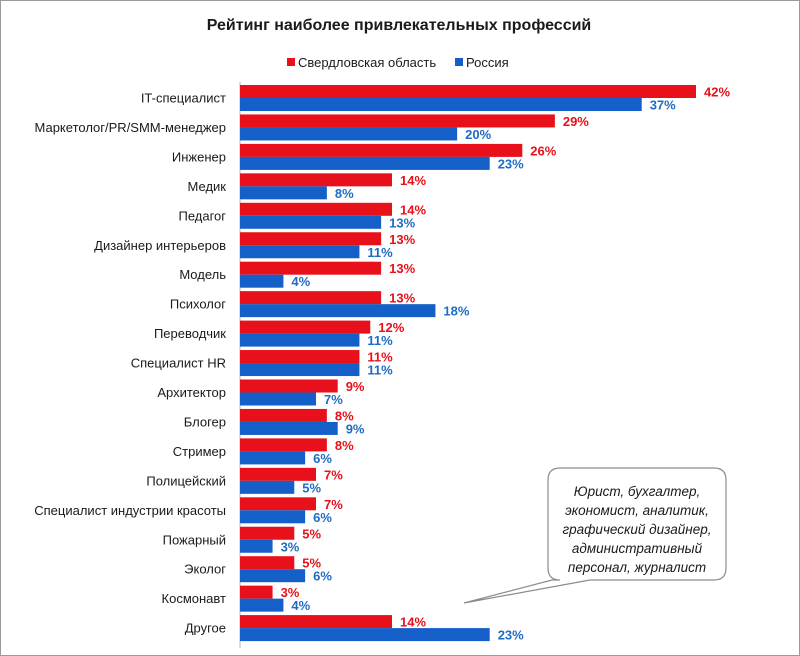  Describe the element at coordinates (637, 548) in the screenshot. I see `callout-line-4: административный` at that location.